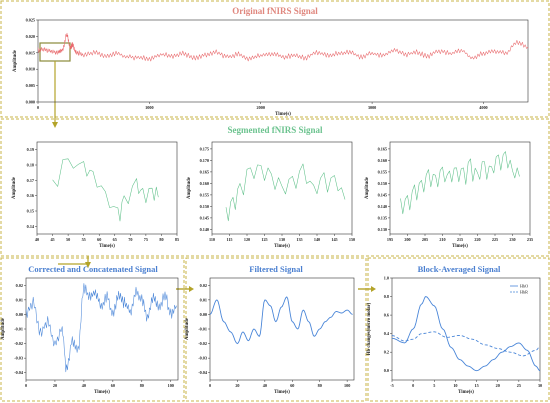  Describe the element at coordinates (30, 102) in the screenshot. I see `ytick-label: 0.000` at that location.